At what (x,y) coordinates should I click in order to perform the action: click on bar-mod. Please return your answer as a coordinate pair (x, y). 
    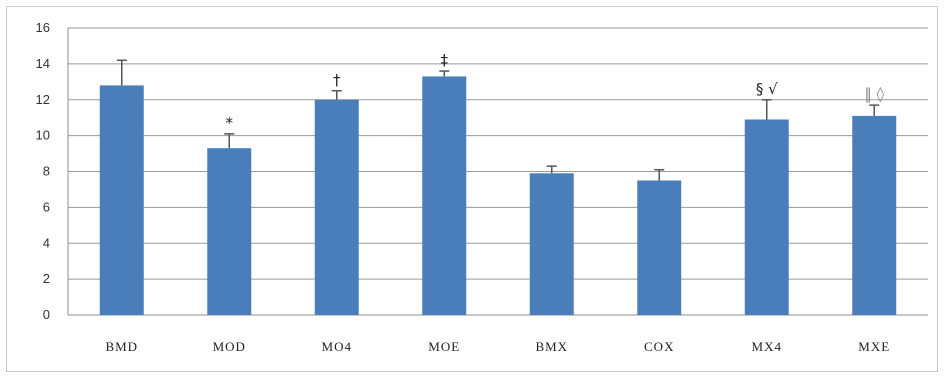
    Looking at the image, I should click on (229, 231).